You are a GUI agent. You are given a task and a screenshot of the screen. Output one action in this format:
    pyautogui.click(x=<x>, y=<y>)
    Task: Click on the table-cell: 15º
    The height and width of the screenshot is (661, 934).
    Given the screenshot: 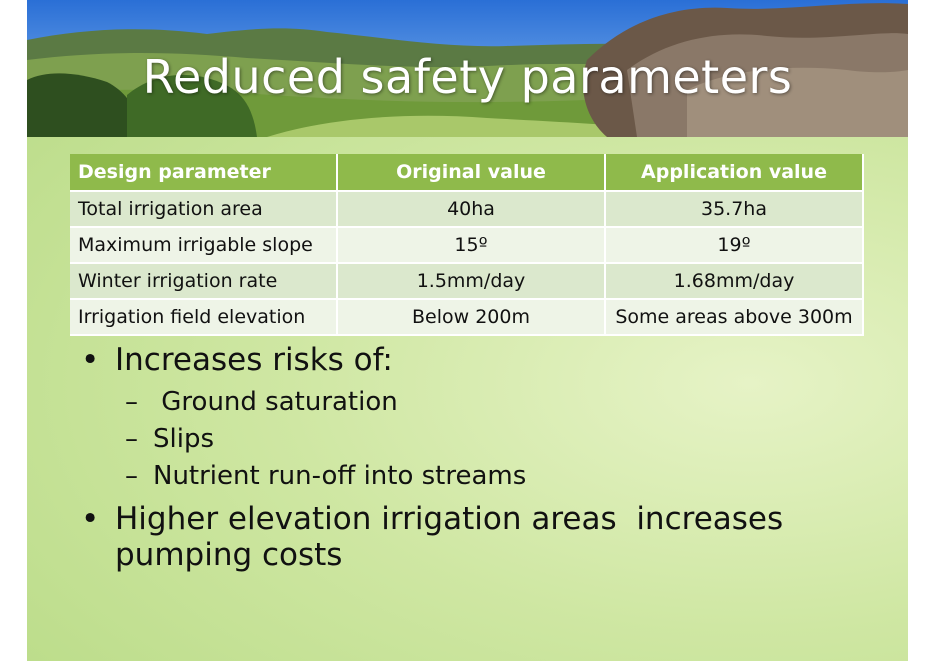 What is the action you would take?
    pyautogui.click(x=471, y=245)
    